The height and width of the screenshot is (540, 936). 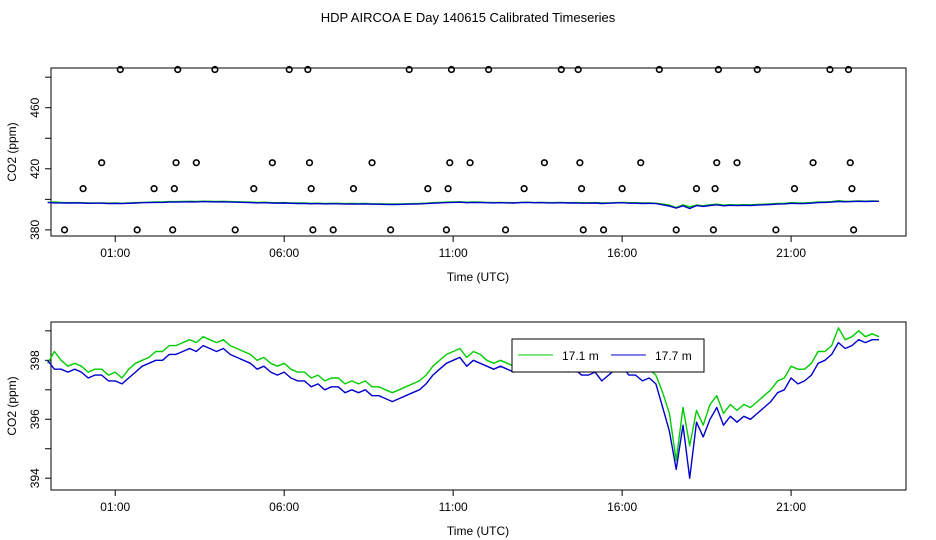 I want to click on y-tick-label: 380, so click(x=35, y=230).